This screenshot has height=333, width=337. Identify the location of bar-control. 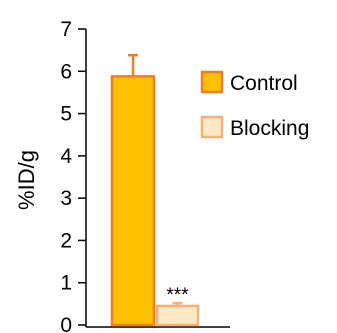
(133, 201).